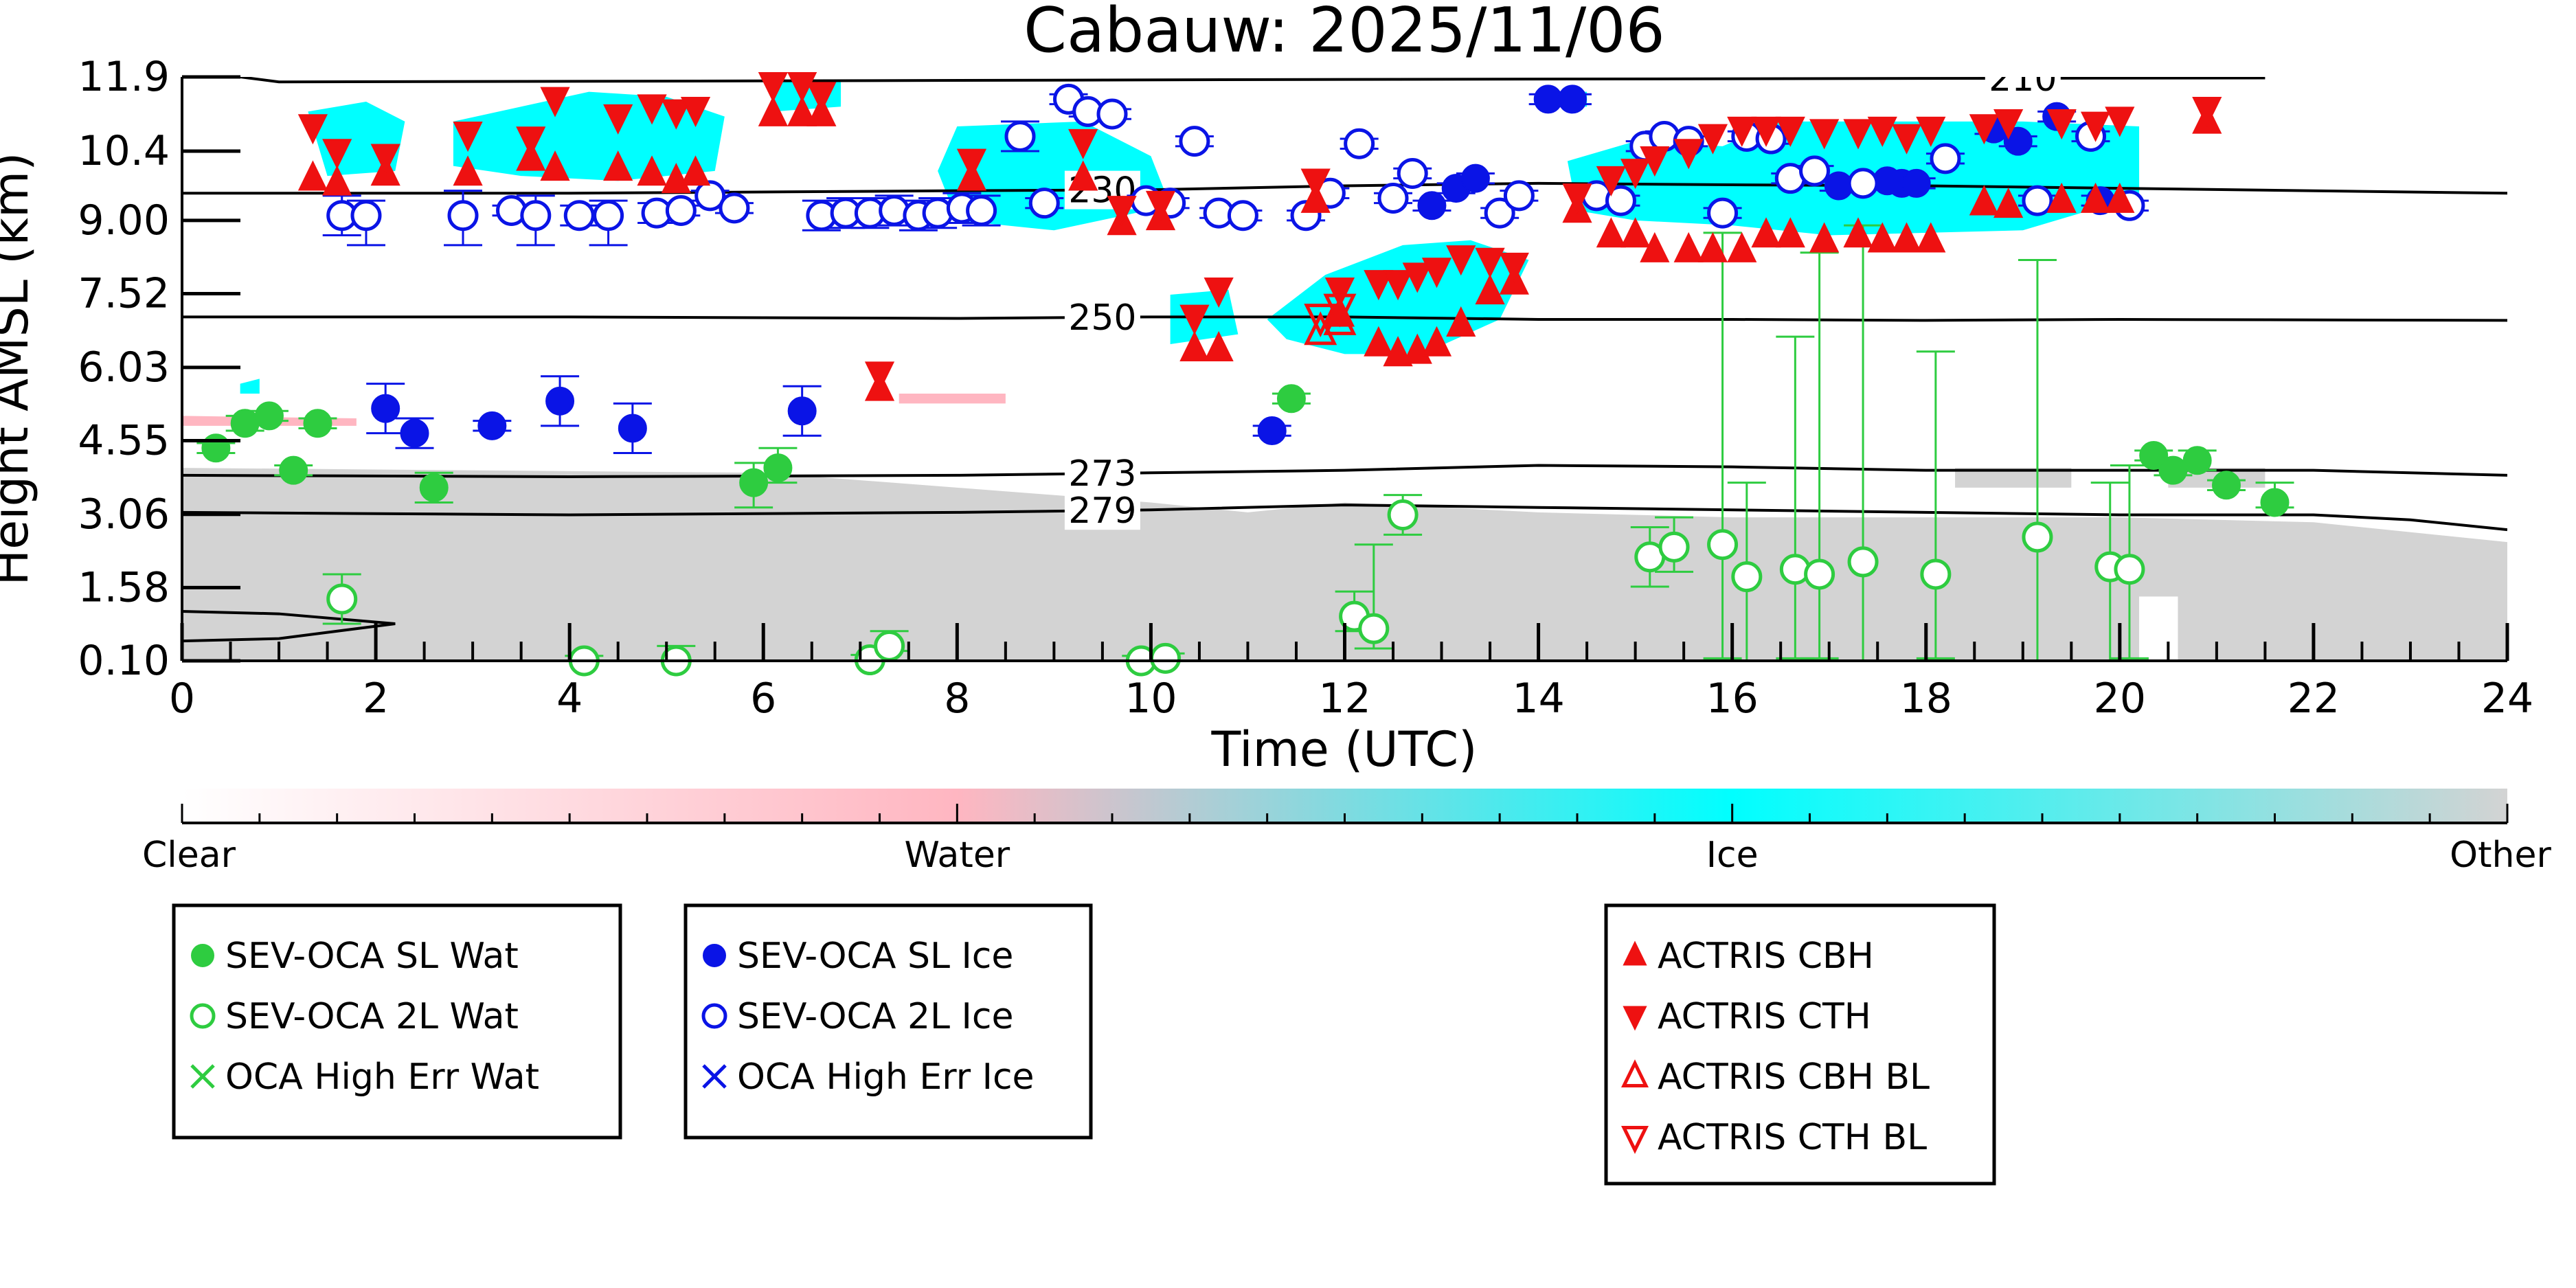 Image resolution: width=2576 pixels, height=1288 pixels. Describe the element at coordinates (957, 699) in the screenshot. I see `x-tick-label-8: 8` at that location.